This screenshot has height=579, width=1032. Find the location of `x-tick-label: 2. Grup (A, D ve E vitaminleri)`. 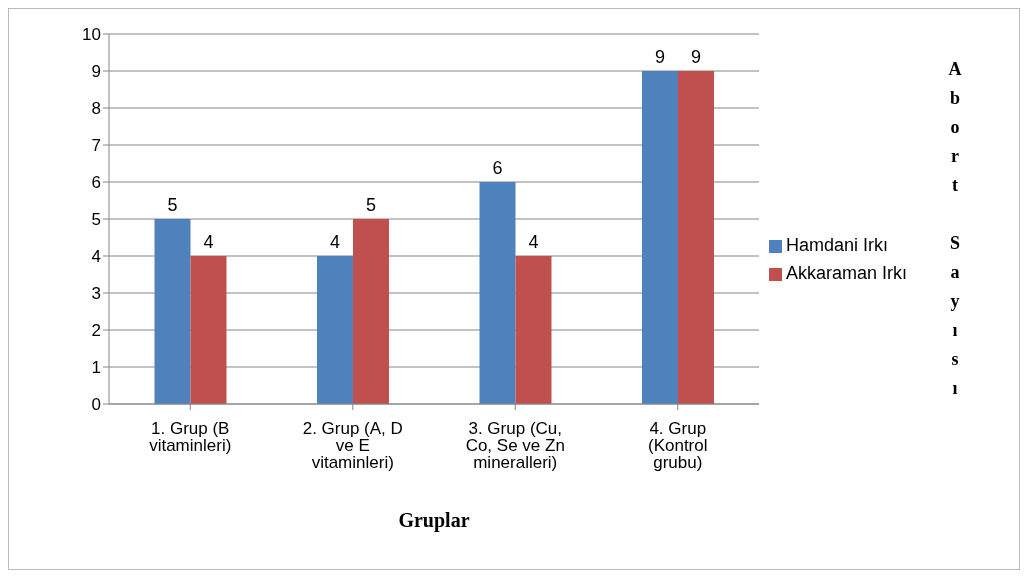

x-tick-label: 2. Grup (A, D ve E vitaminleri) is located at coordinates (352, 446).